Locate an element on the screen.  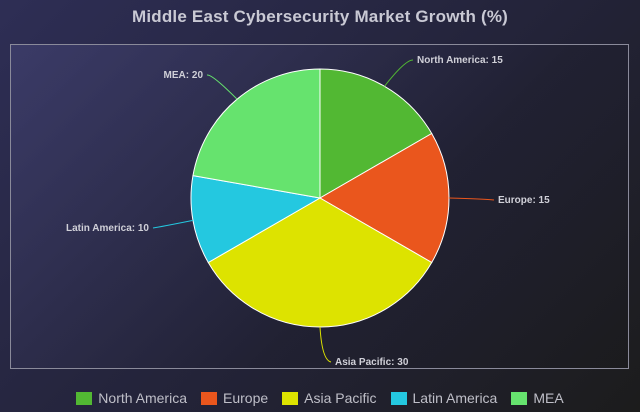
legend-label: MEA is located at coordinates (548, 398).